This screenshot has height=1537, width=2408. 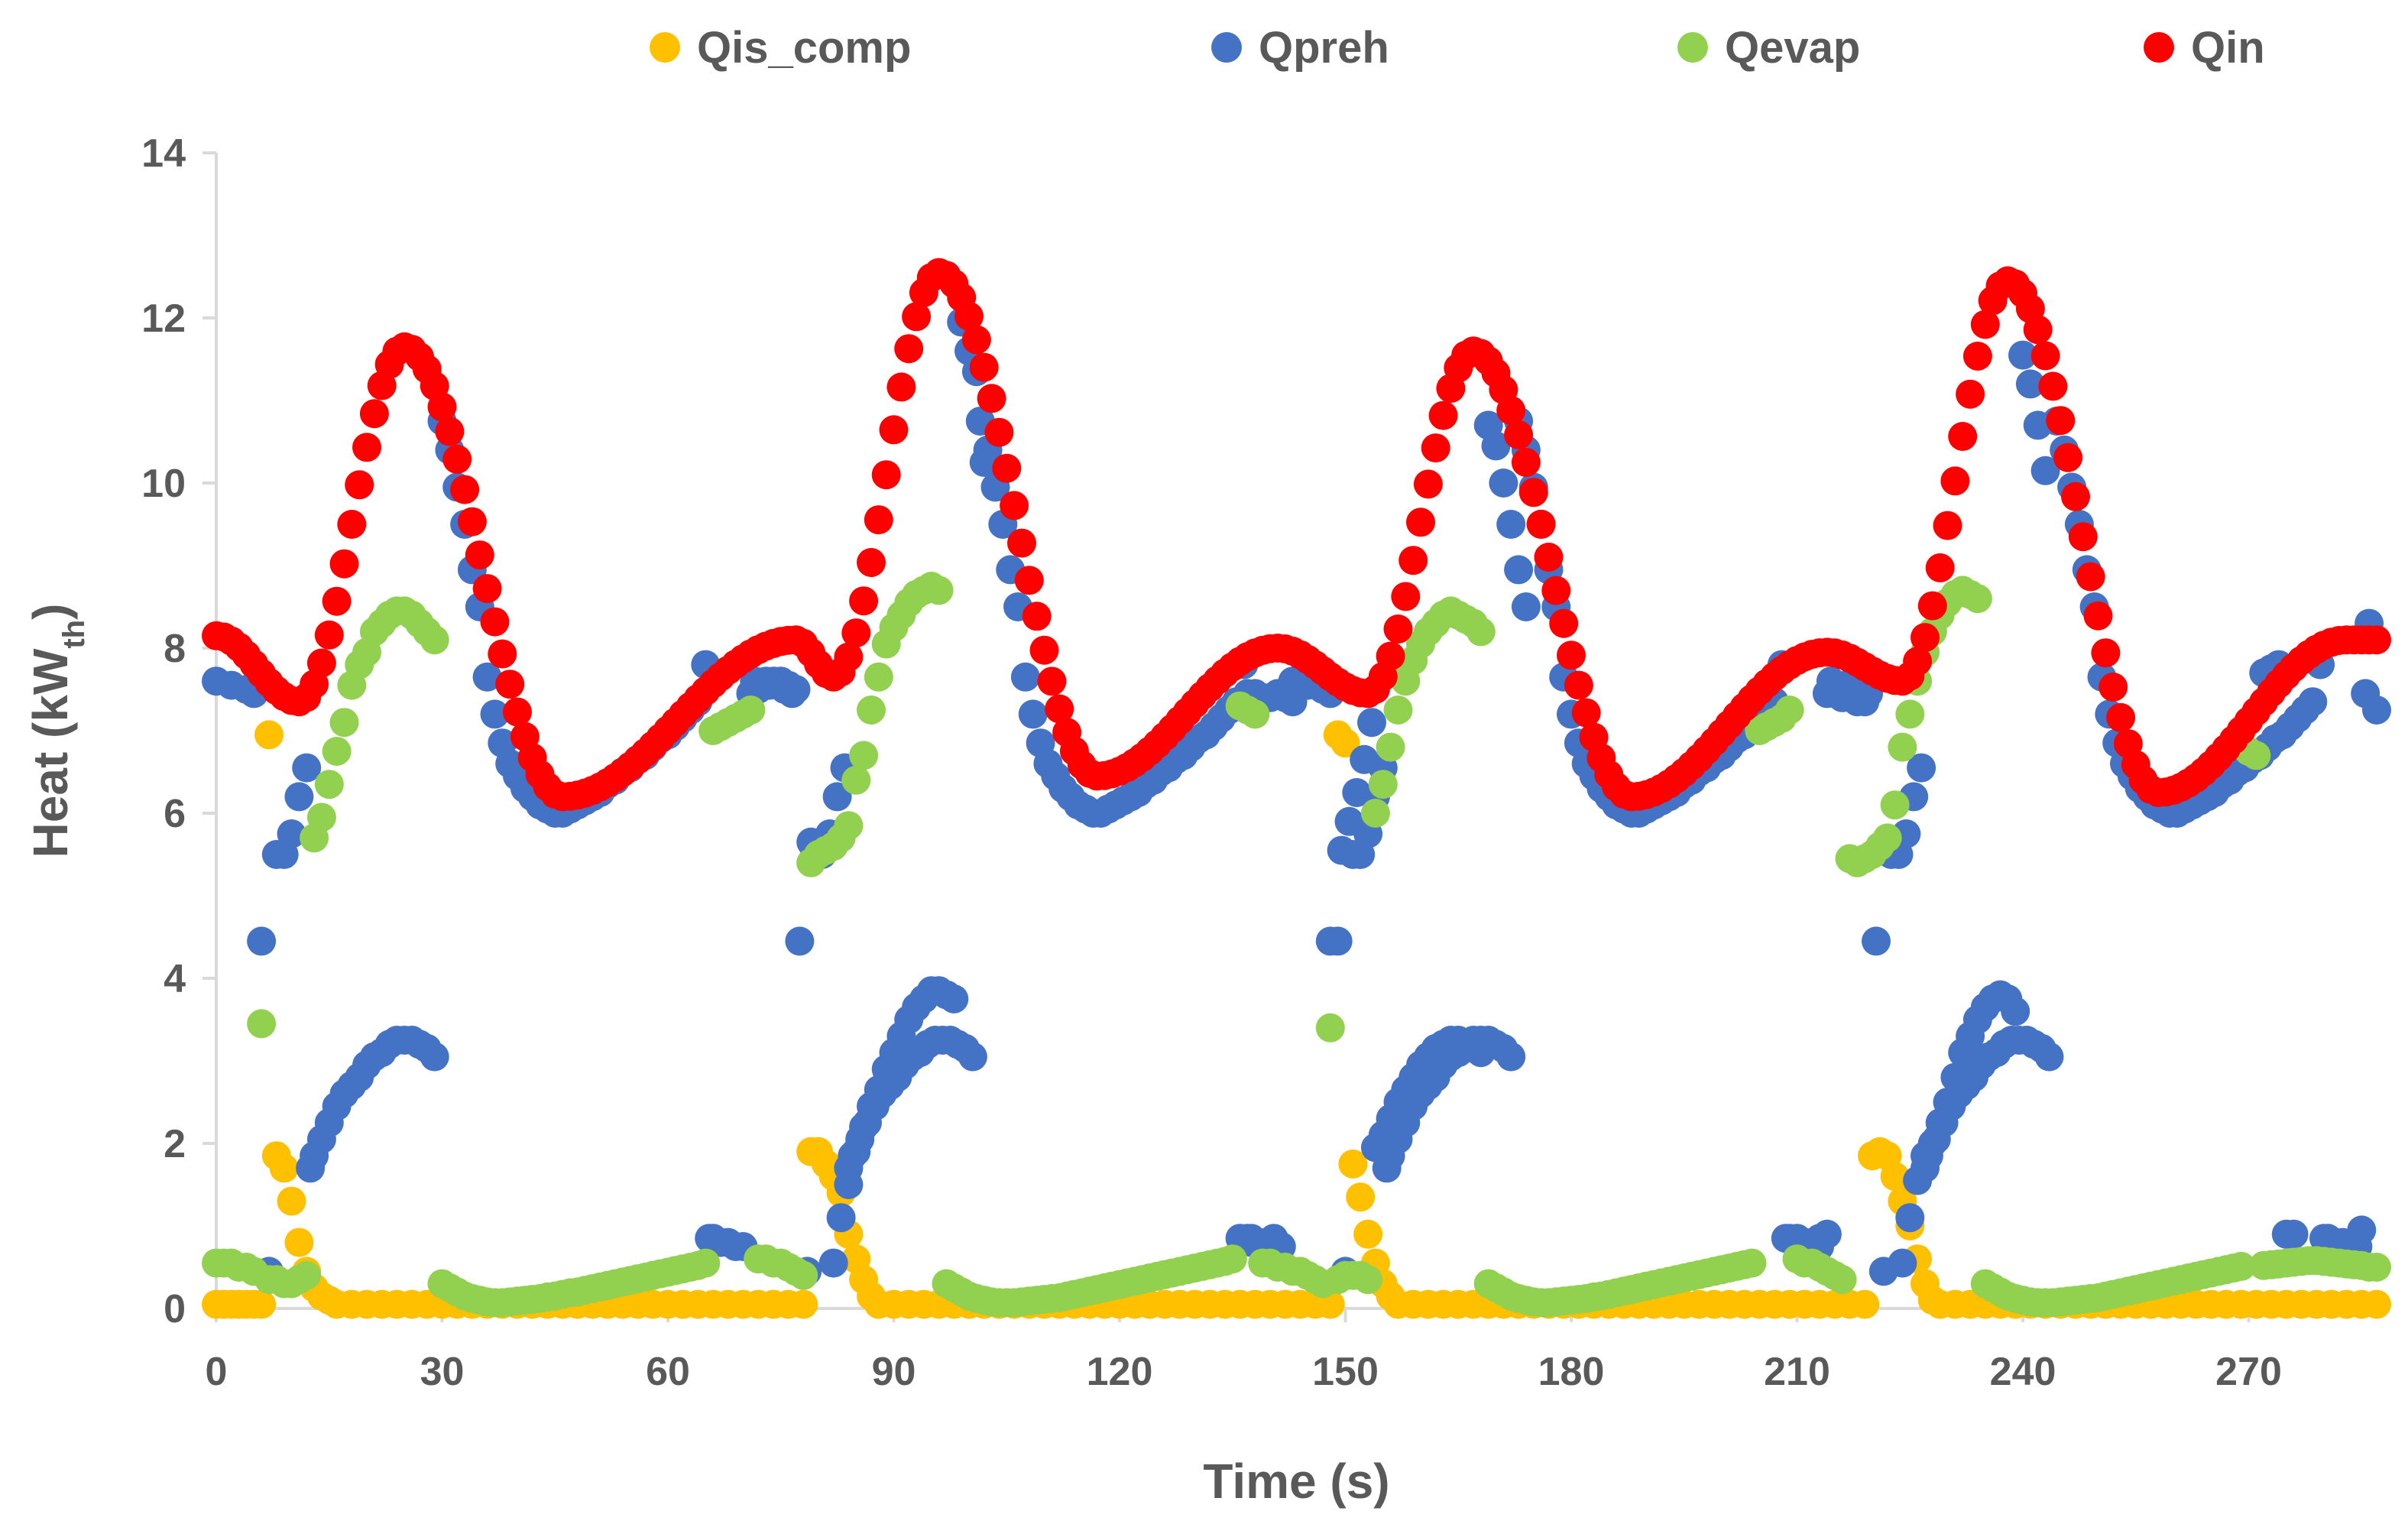 I want to click on legend: Qis_comp Qpreh Qevap Qin, so click(x=1457, y=48).